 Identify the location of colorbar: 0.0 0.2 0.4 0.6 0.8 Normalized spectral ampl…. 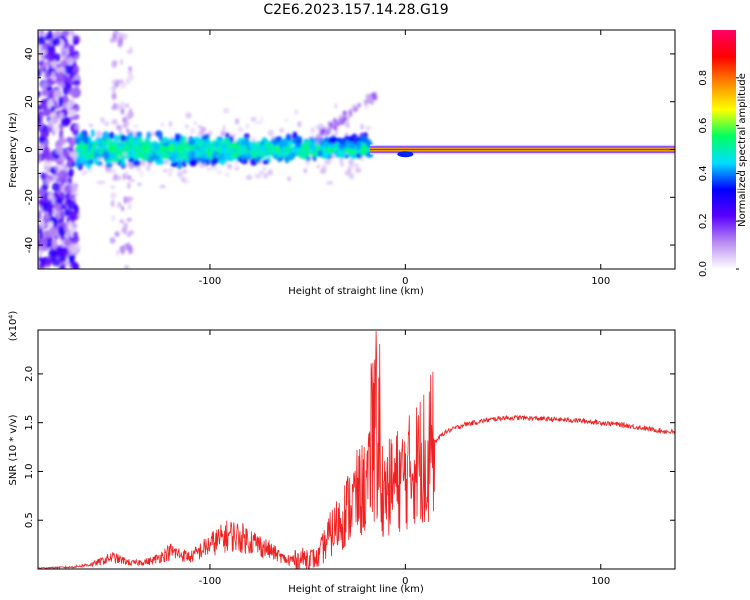
(723, 153).